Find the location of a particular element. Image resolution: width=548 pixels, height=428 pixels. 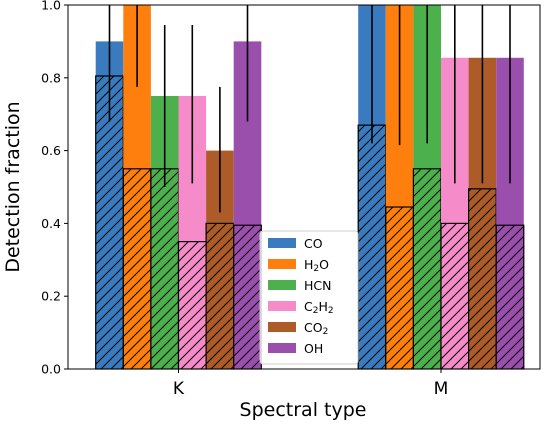

y-axis-ticks: 0.0 0.2 0.4 0.6 0.8 1.0 is located at coordinates (54, 188).